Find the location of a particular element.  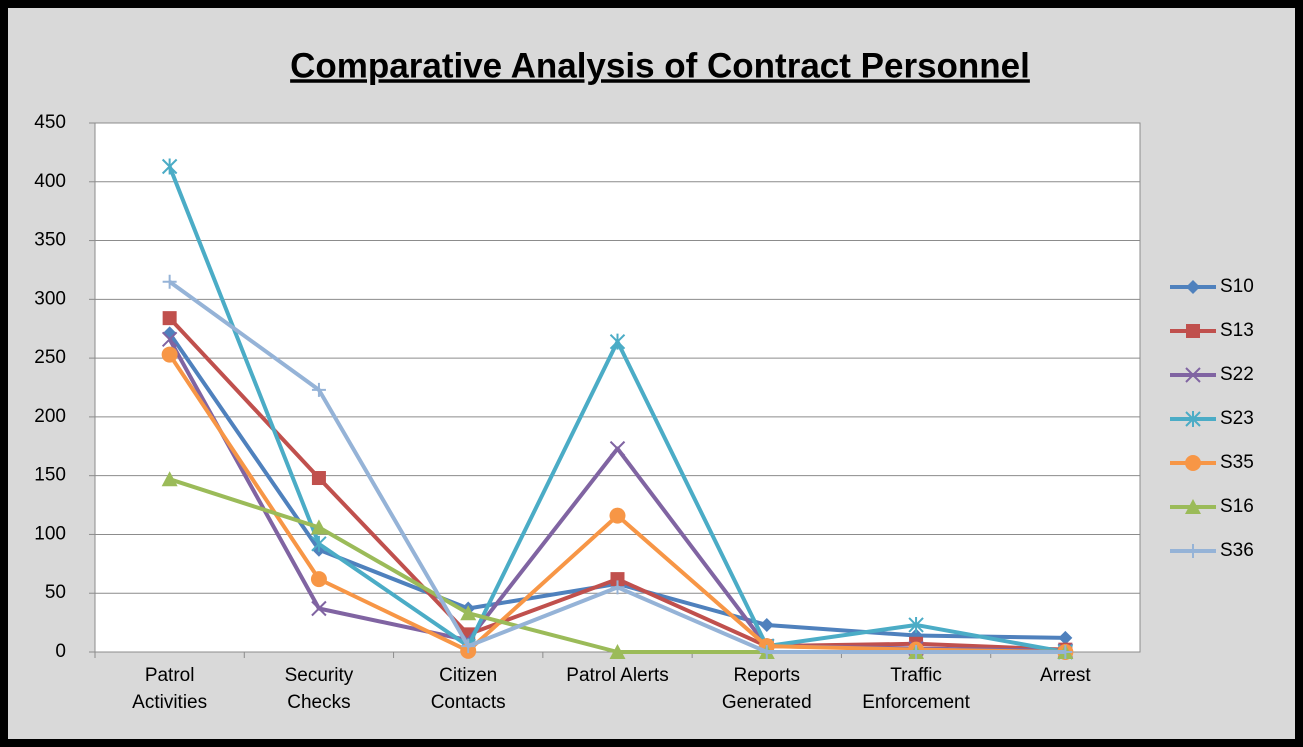

y-tick-label: 400 is located at coordinates (50, 181).